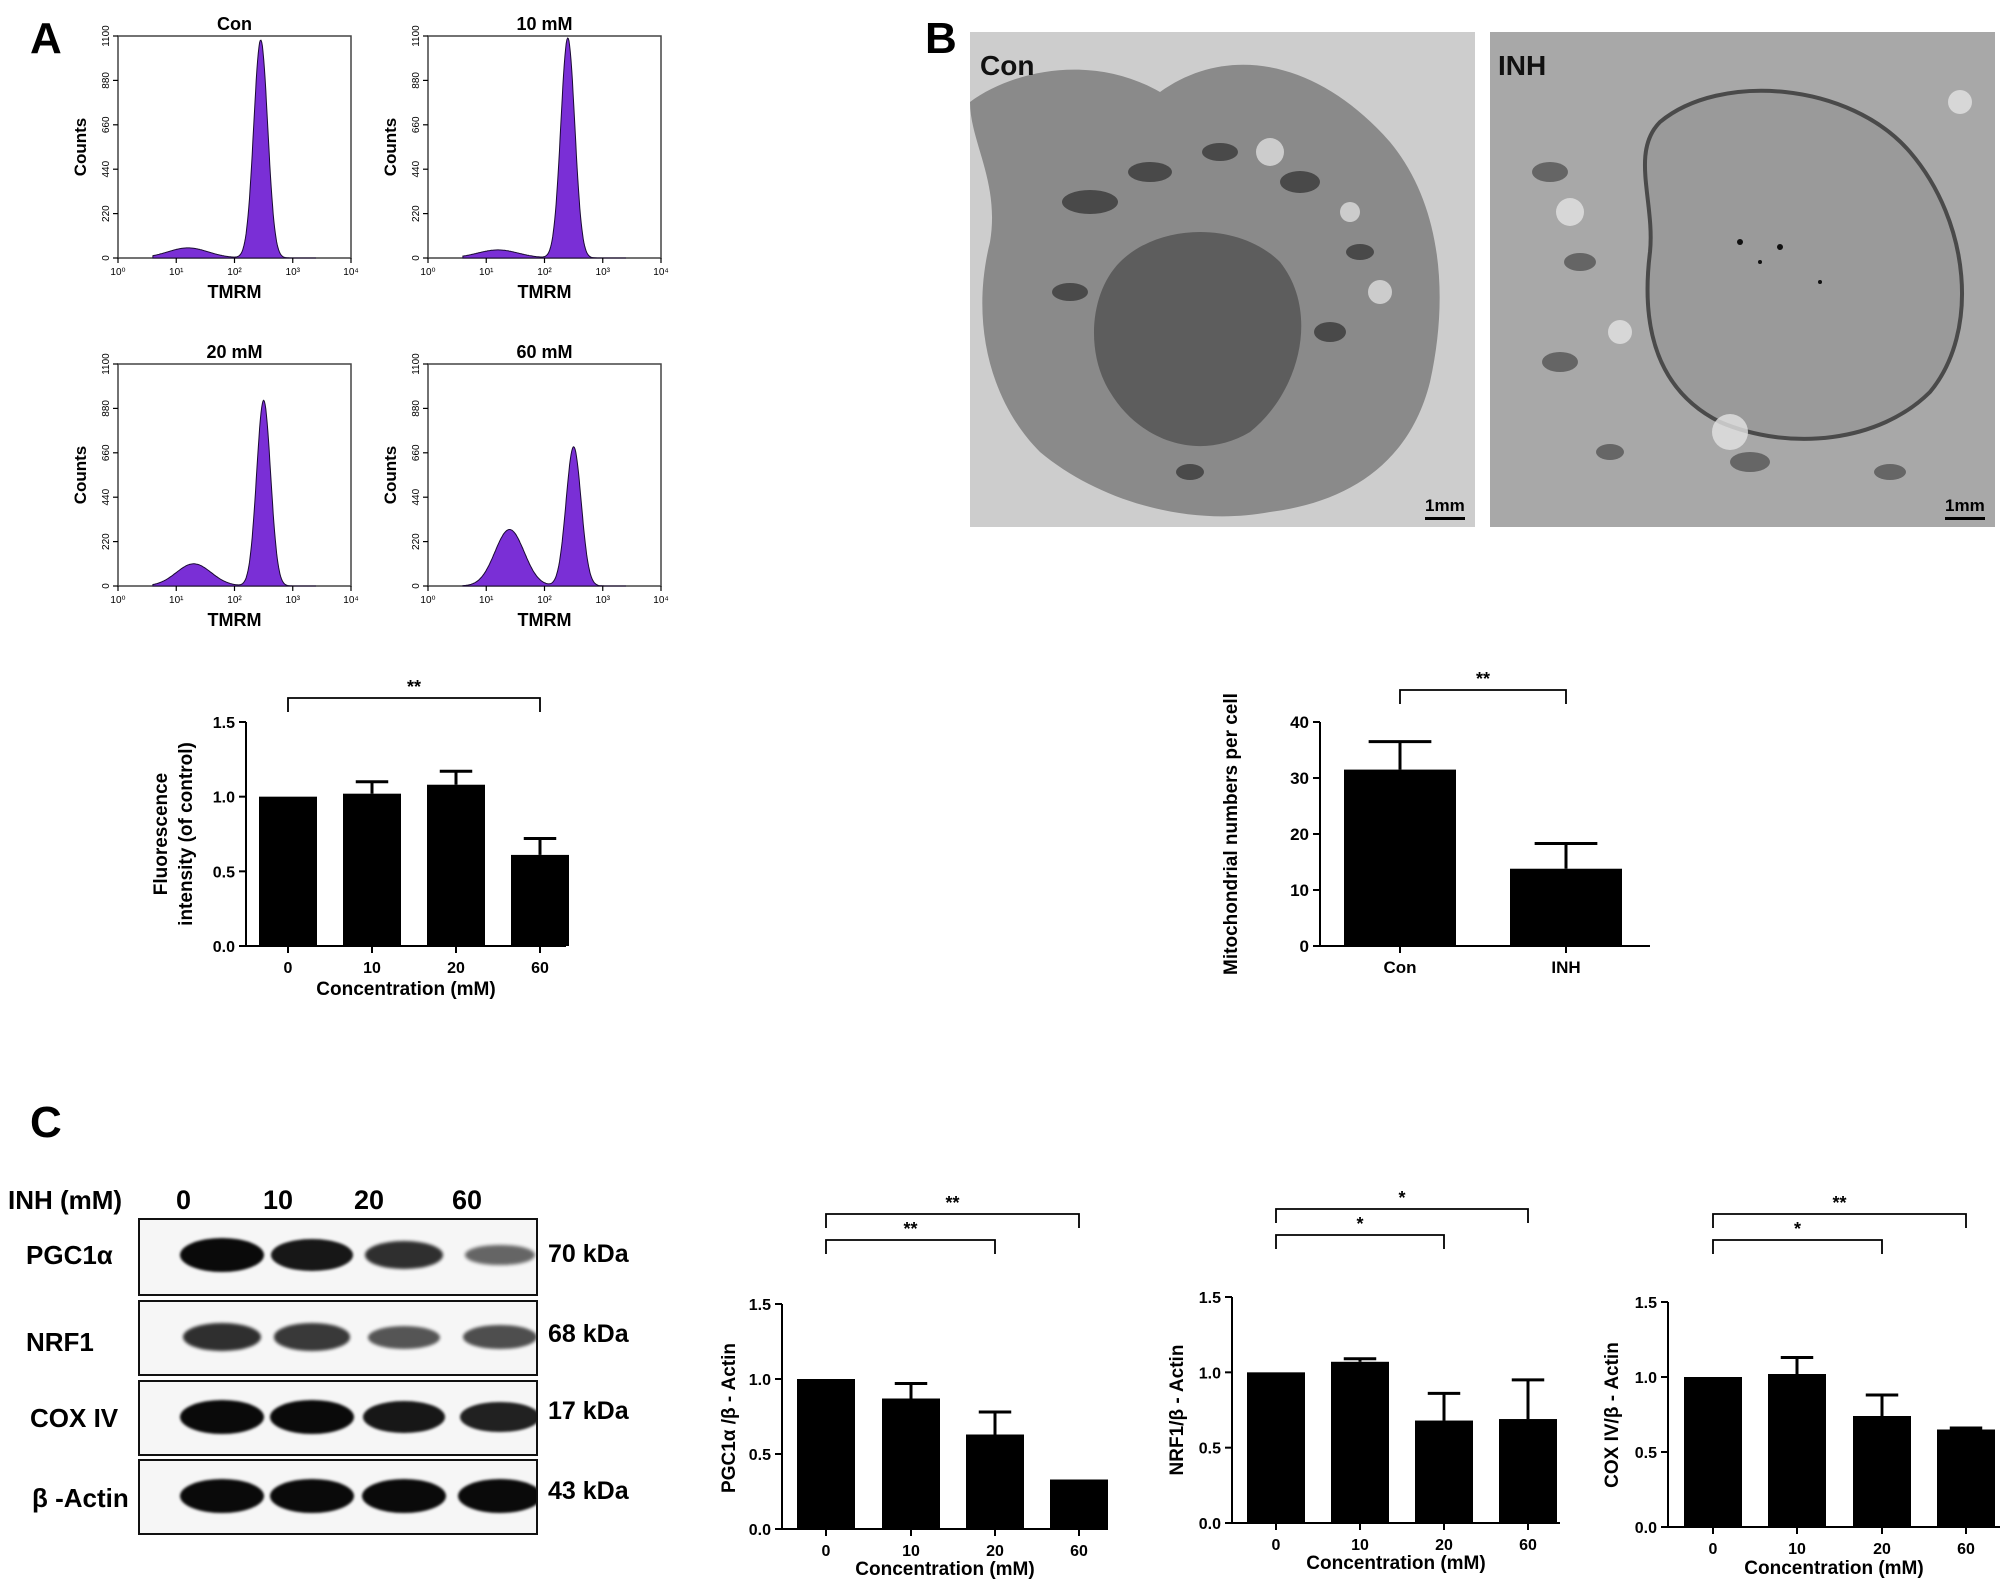 This screenshot has height=1585, width=2007. Describe the element at coordinates (60, 1342) in the screenshot. I see `blot-protein-nrf1: NRF1` at that location.